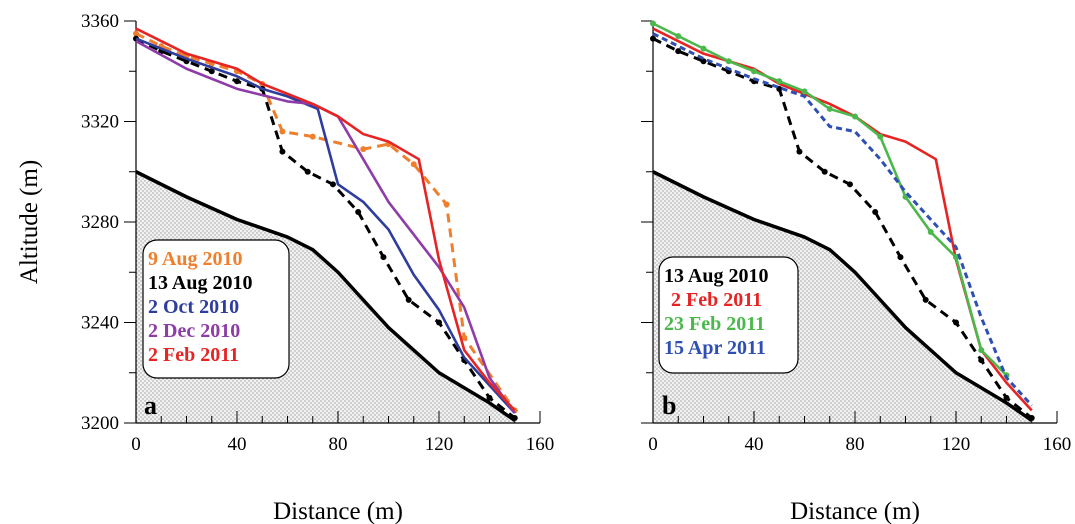  Describe the element at coordinates (669, 405) in the screenshot. I see `panel-label: b` at that location.